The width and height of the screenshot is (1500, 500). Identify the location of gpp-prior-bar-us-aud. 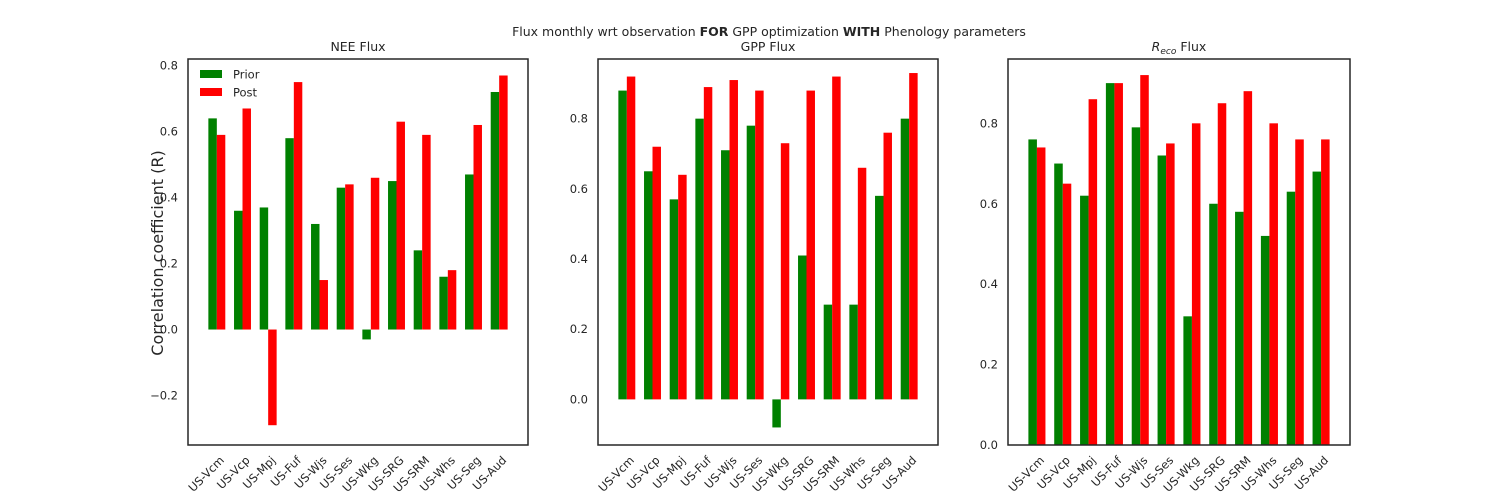
(905, 259).